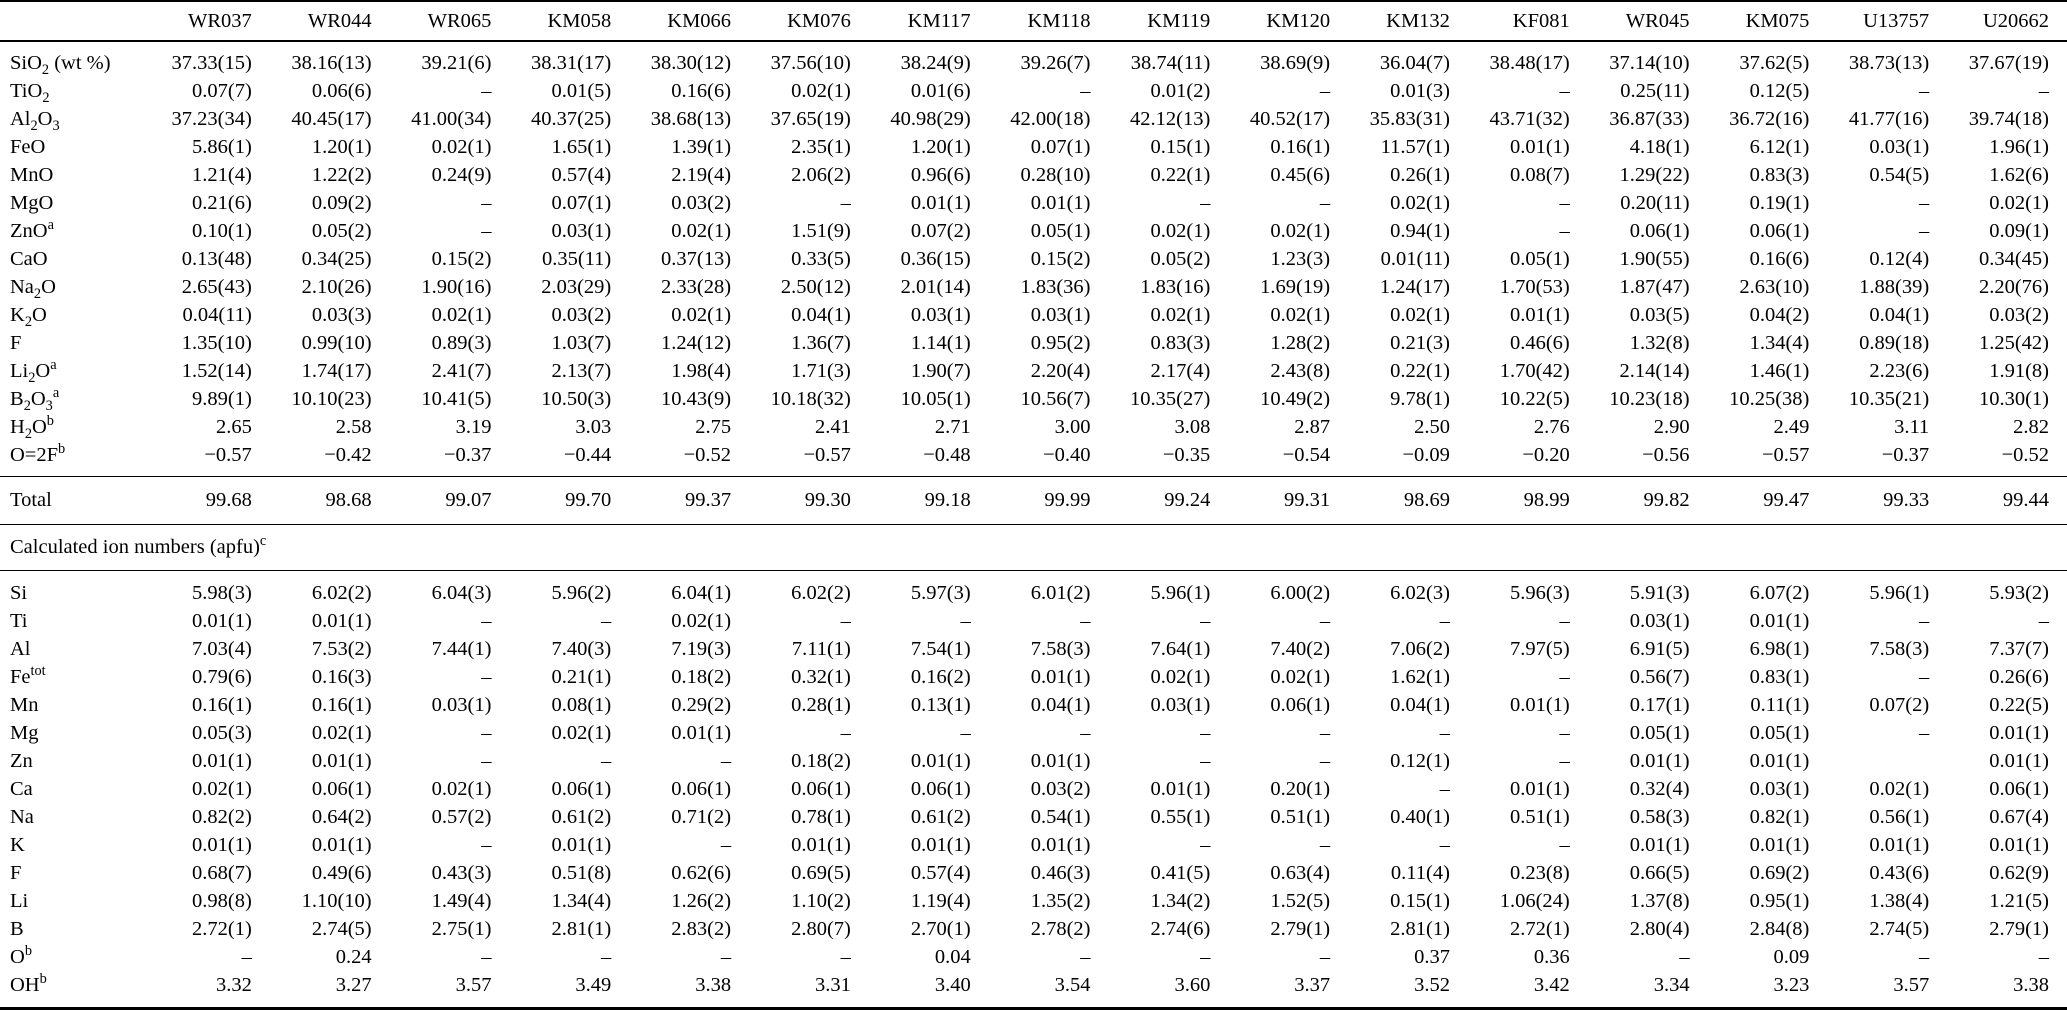 Image resolution: width=2067 pixels, height=1010 pixels. Describe the element at coordinates (1529, 119) in the screenshot. I see `table-cell: 43.71(32)` at that location.